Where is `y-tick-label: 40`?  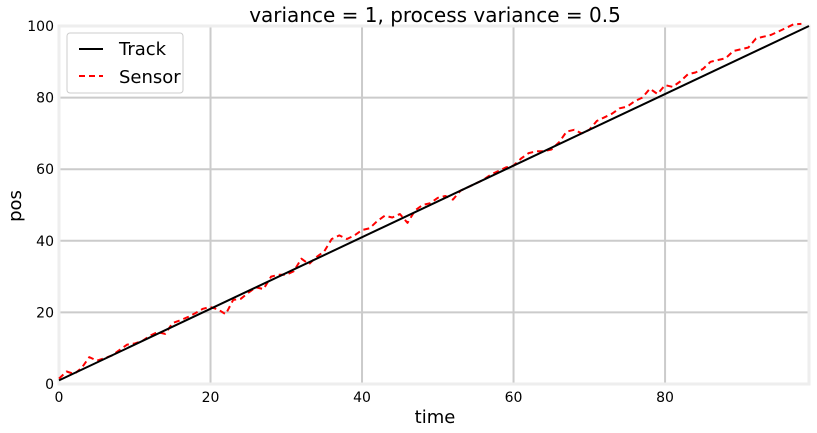
y-tick-label: 40 is located at coordinates (45, 242).